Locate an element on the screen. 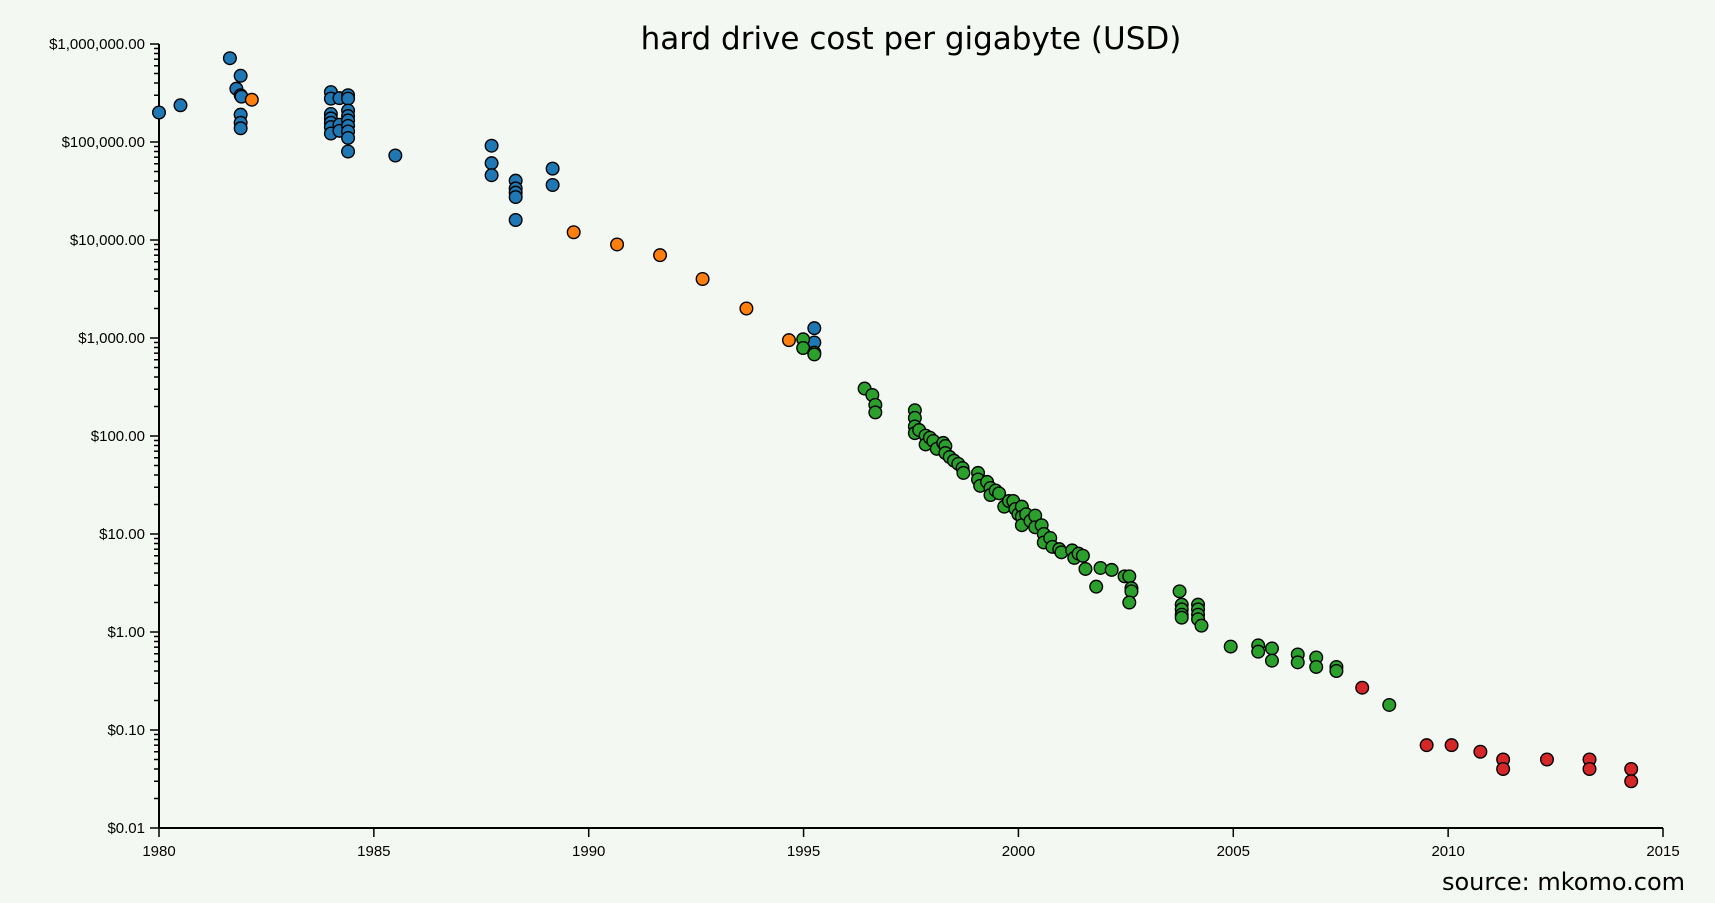 This screenshot has height=903, width=1715. y-tick-label: $1,000.00 is located at coordinates (111, 338).